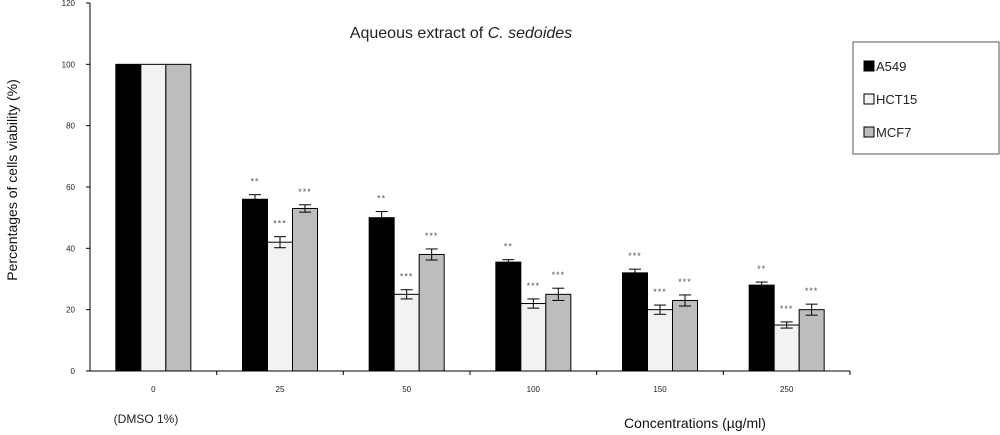  I want to click on legend-label-hct15: HCT15, so click(896, 99).